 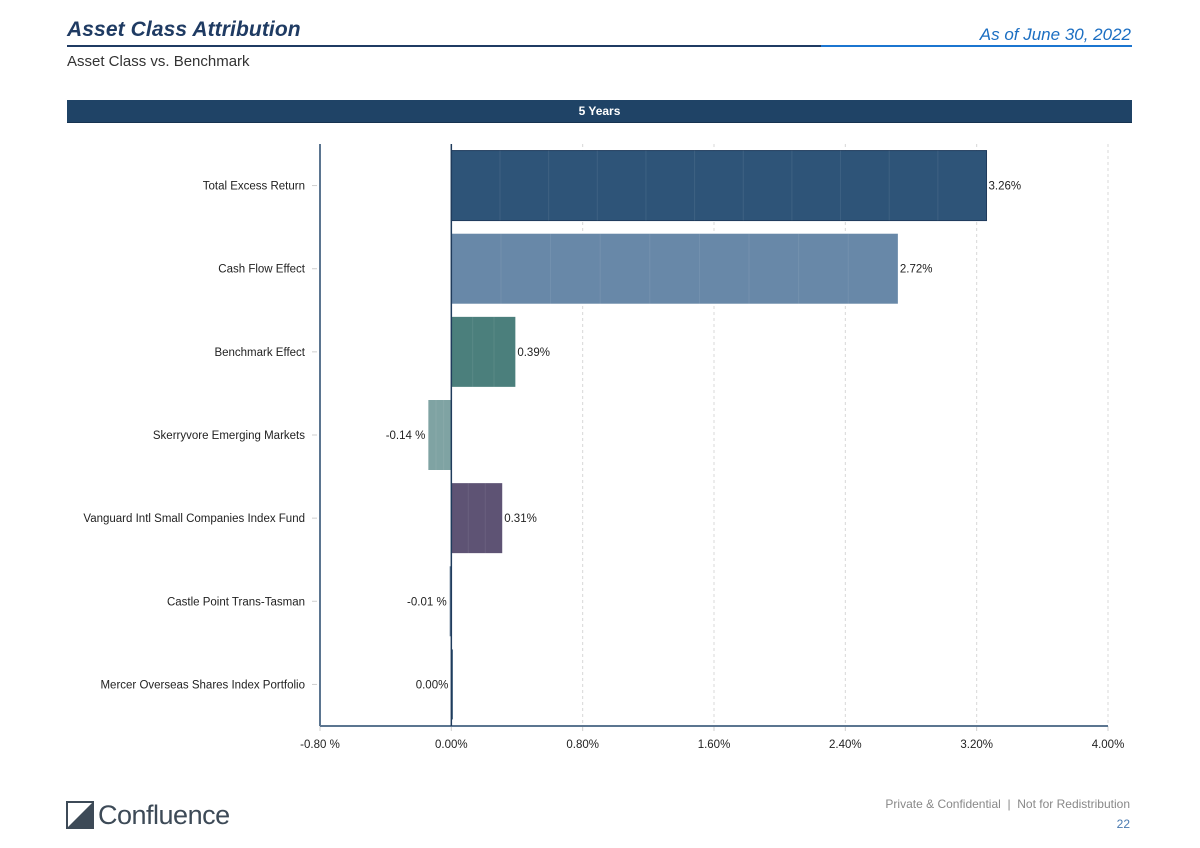 I want to click on x-tick-label: 1.60%, so click(x=714, y=745).